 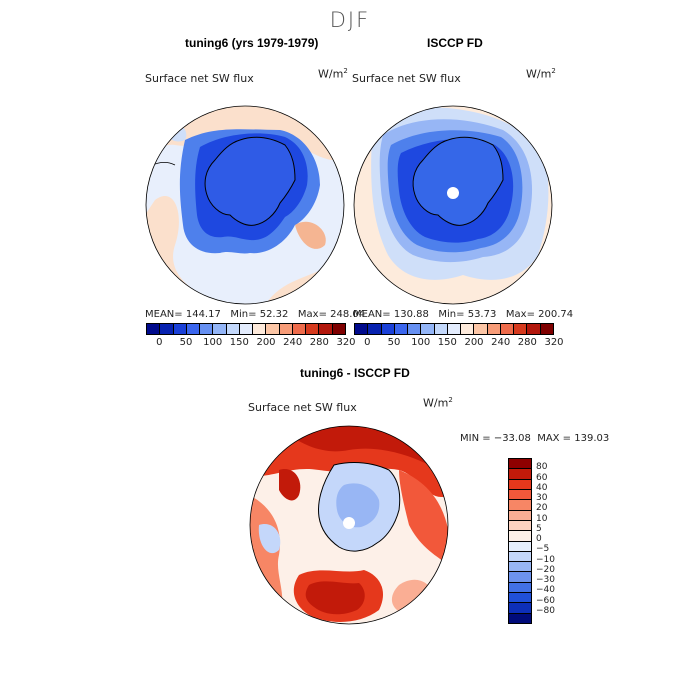 I want to click on model-colorbar, so click(x=246, y=329).